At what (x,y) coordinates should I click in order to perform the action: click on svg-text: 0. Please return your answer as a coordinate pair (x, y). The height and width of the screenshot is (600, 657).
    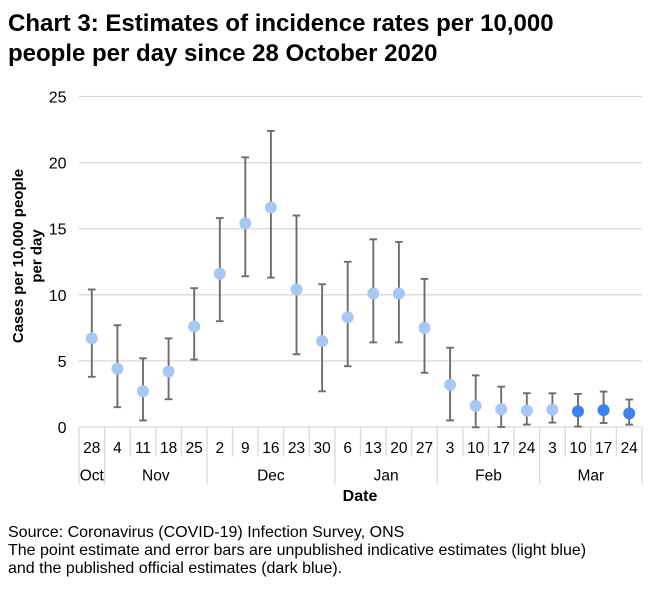
    Looking at the image, I should click on (62, 428).